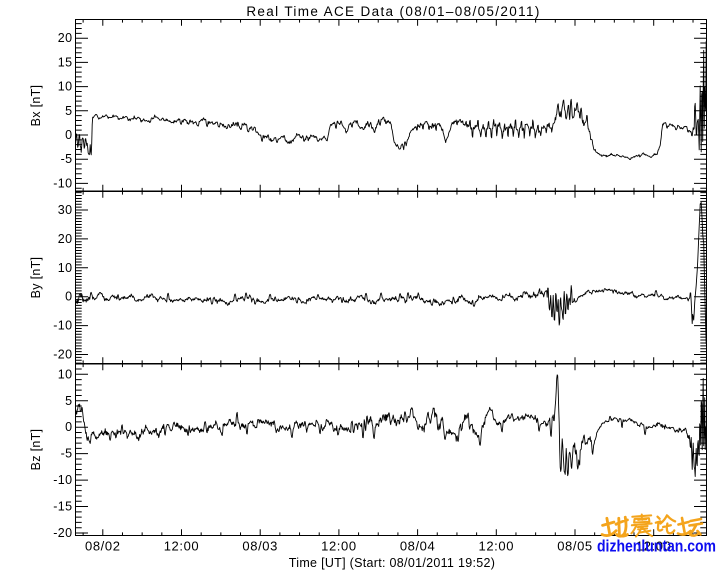 The width and height of the screenshot is (720, 576). What do you see at coordinates (575, 546) in the screenshot?
I see `svg-text: 08/05` at bounding box center [575, 546].